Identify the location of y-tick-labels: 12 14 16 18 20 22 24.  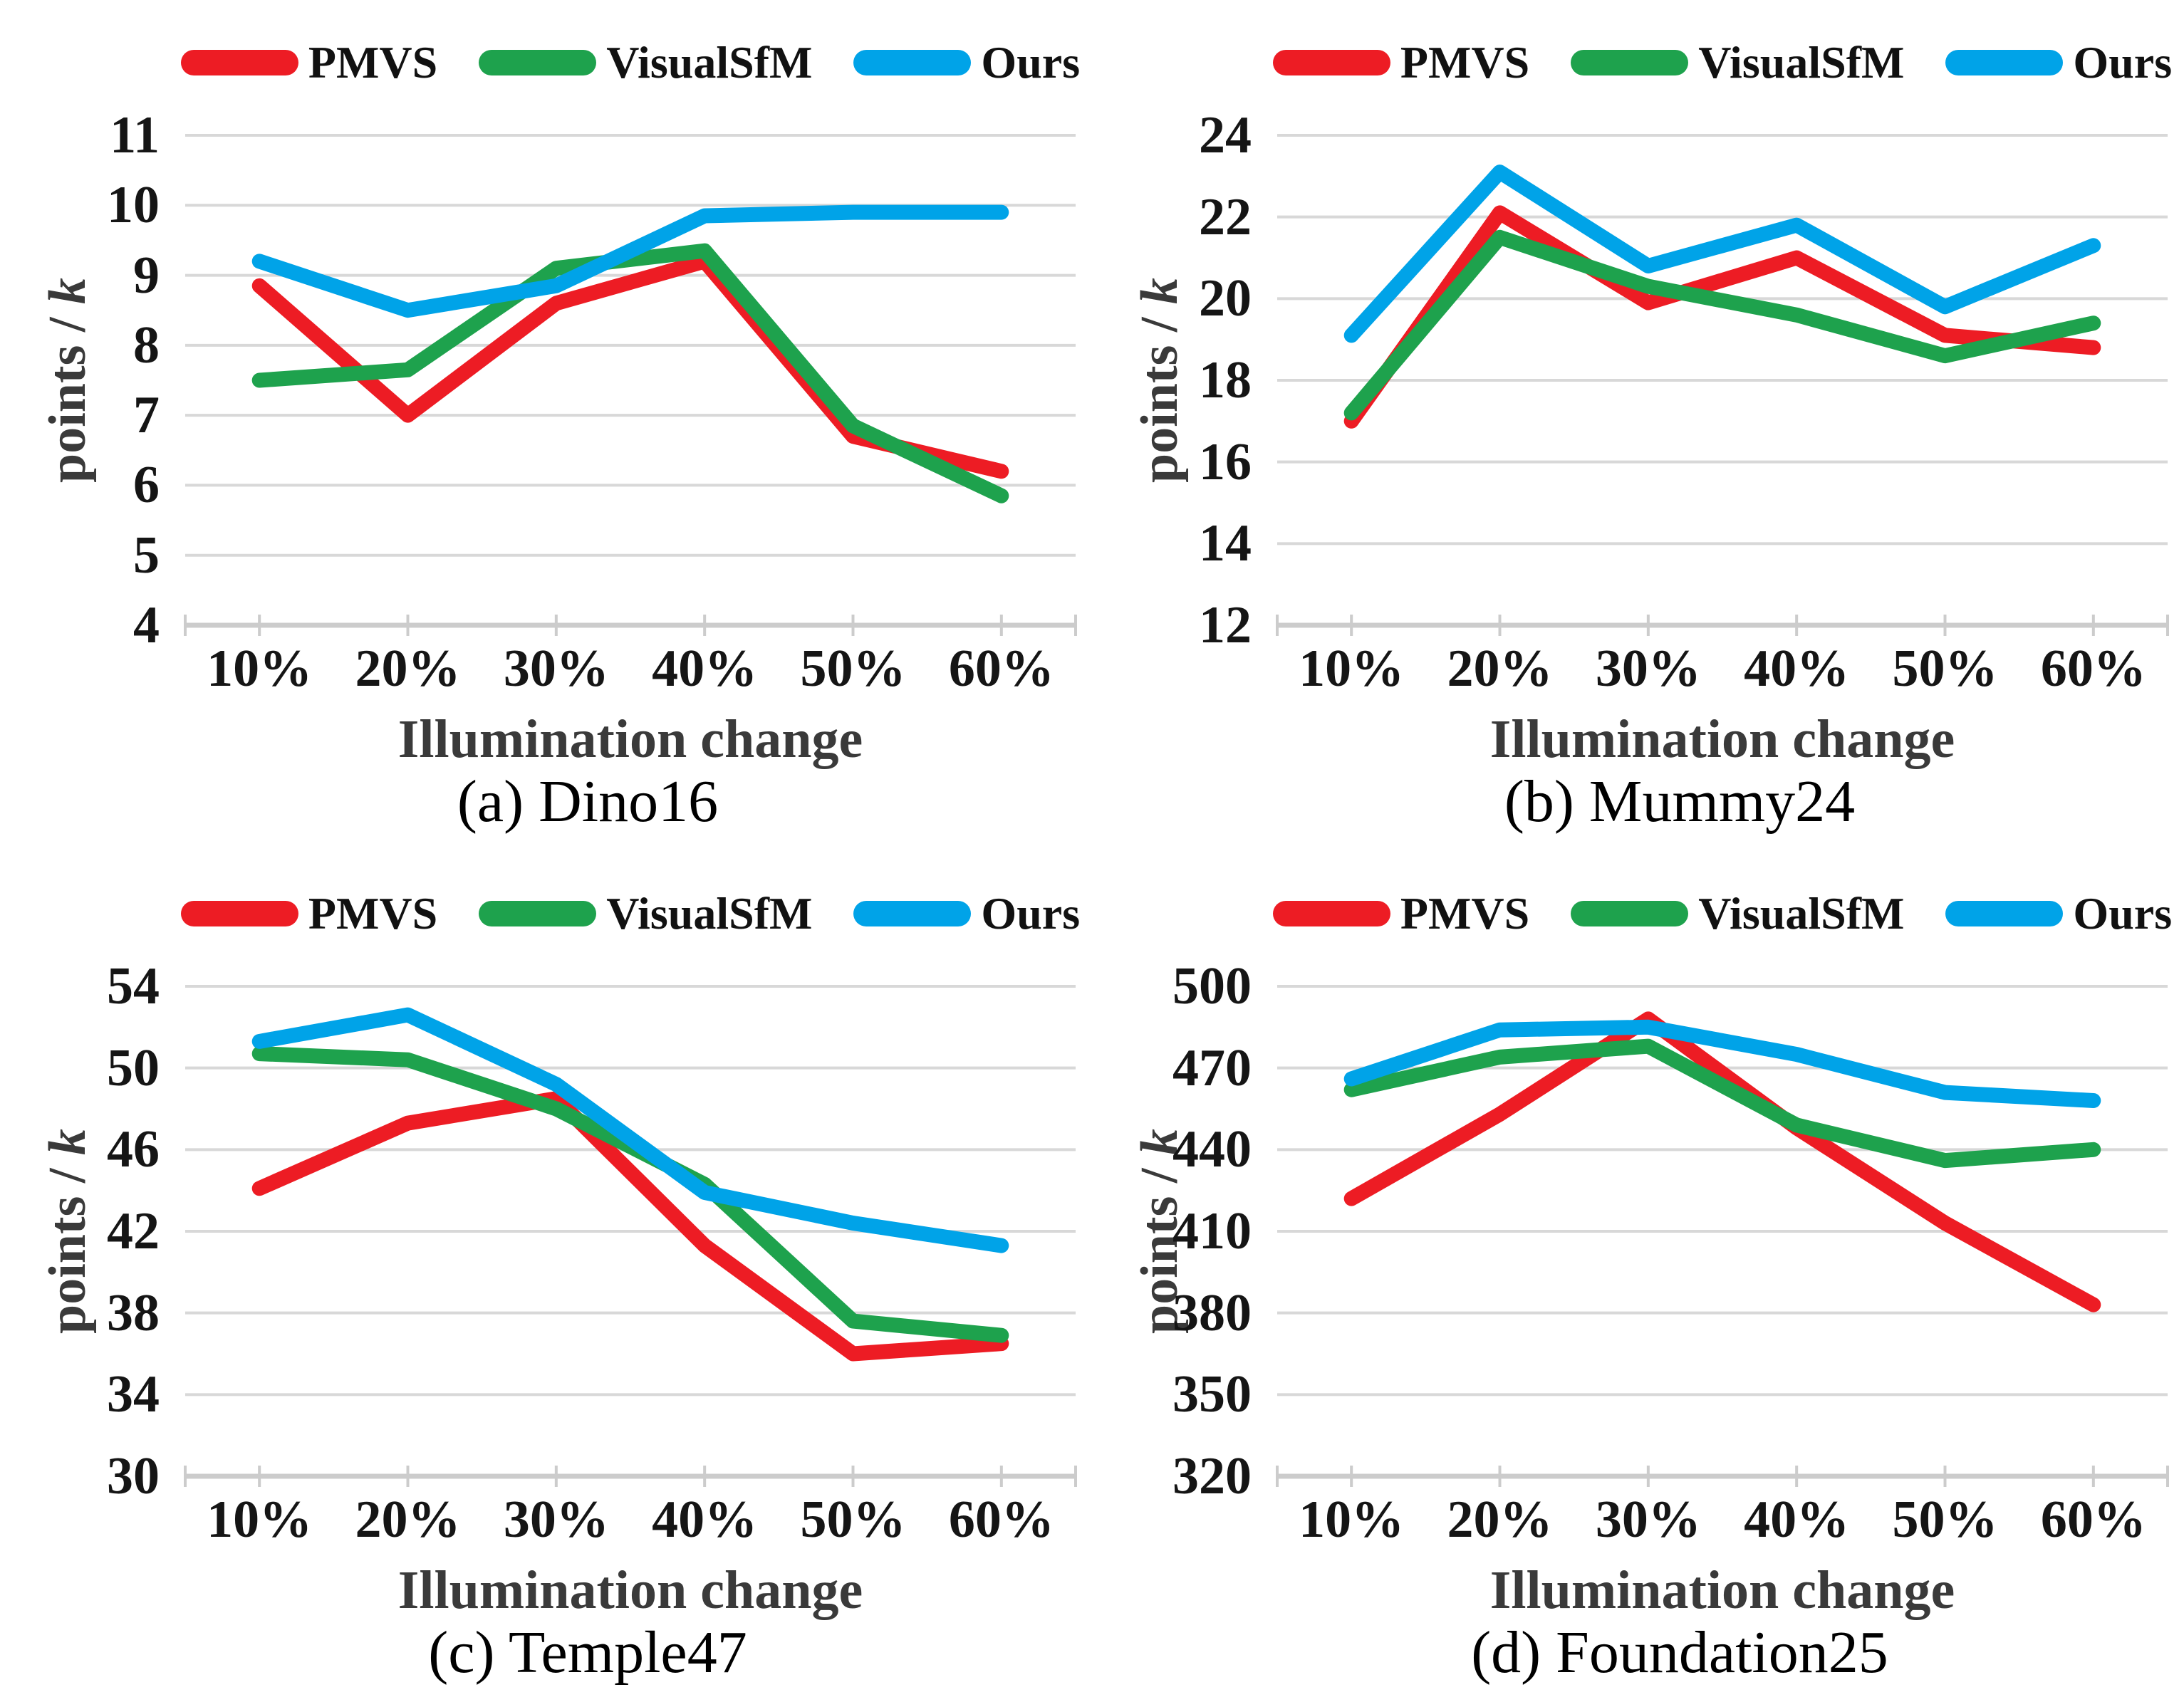
(1176, 380).